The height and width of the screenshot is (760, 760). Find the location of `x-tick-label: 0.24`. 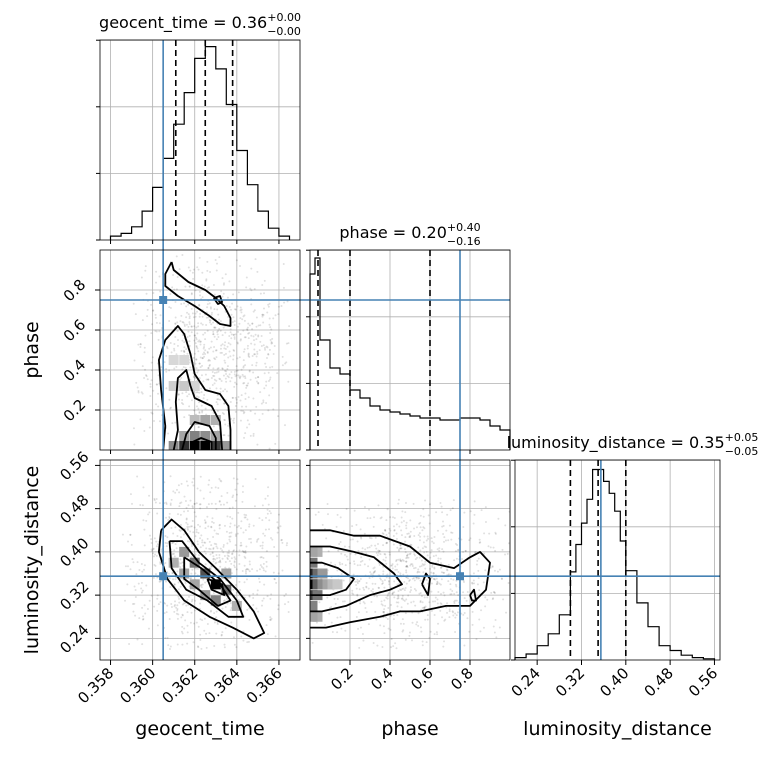

x-tick-label: 0.24 is located at coordinates (526, 682).